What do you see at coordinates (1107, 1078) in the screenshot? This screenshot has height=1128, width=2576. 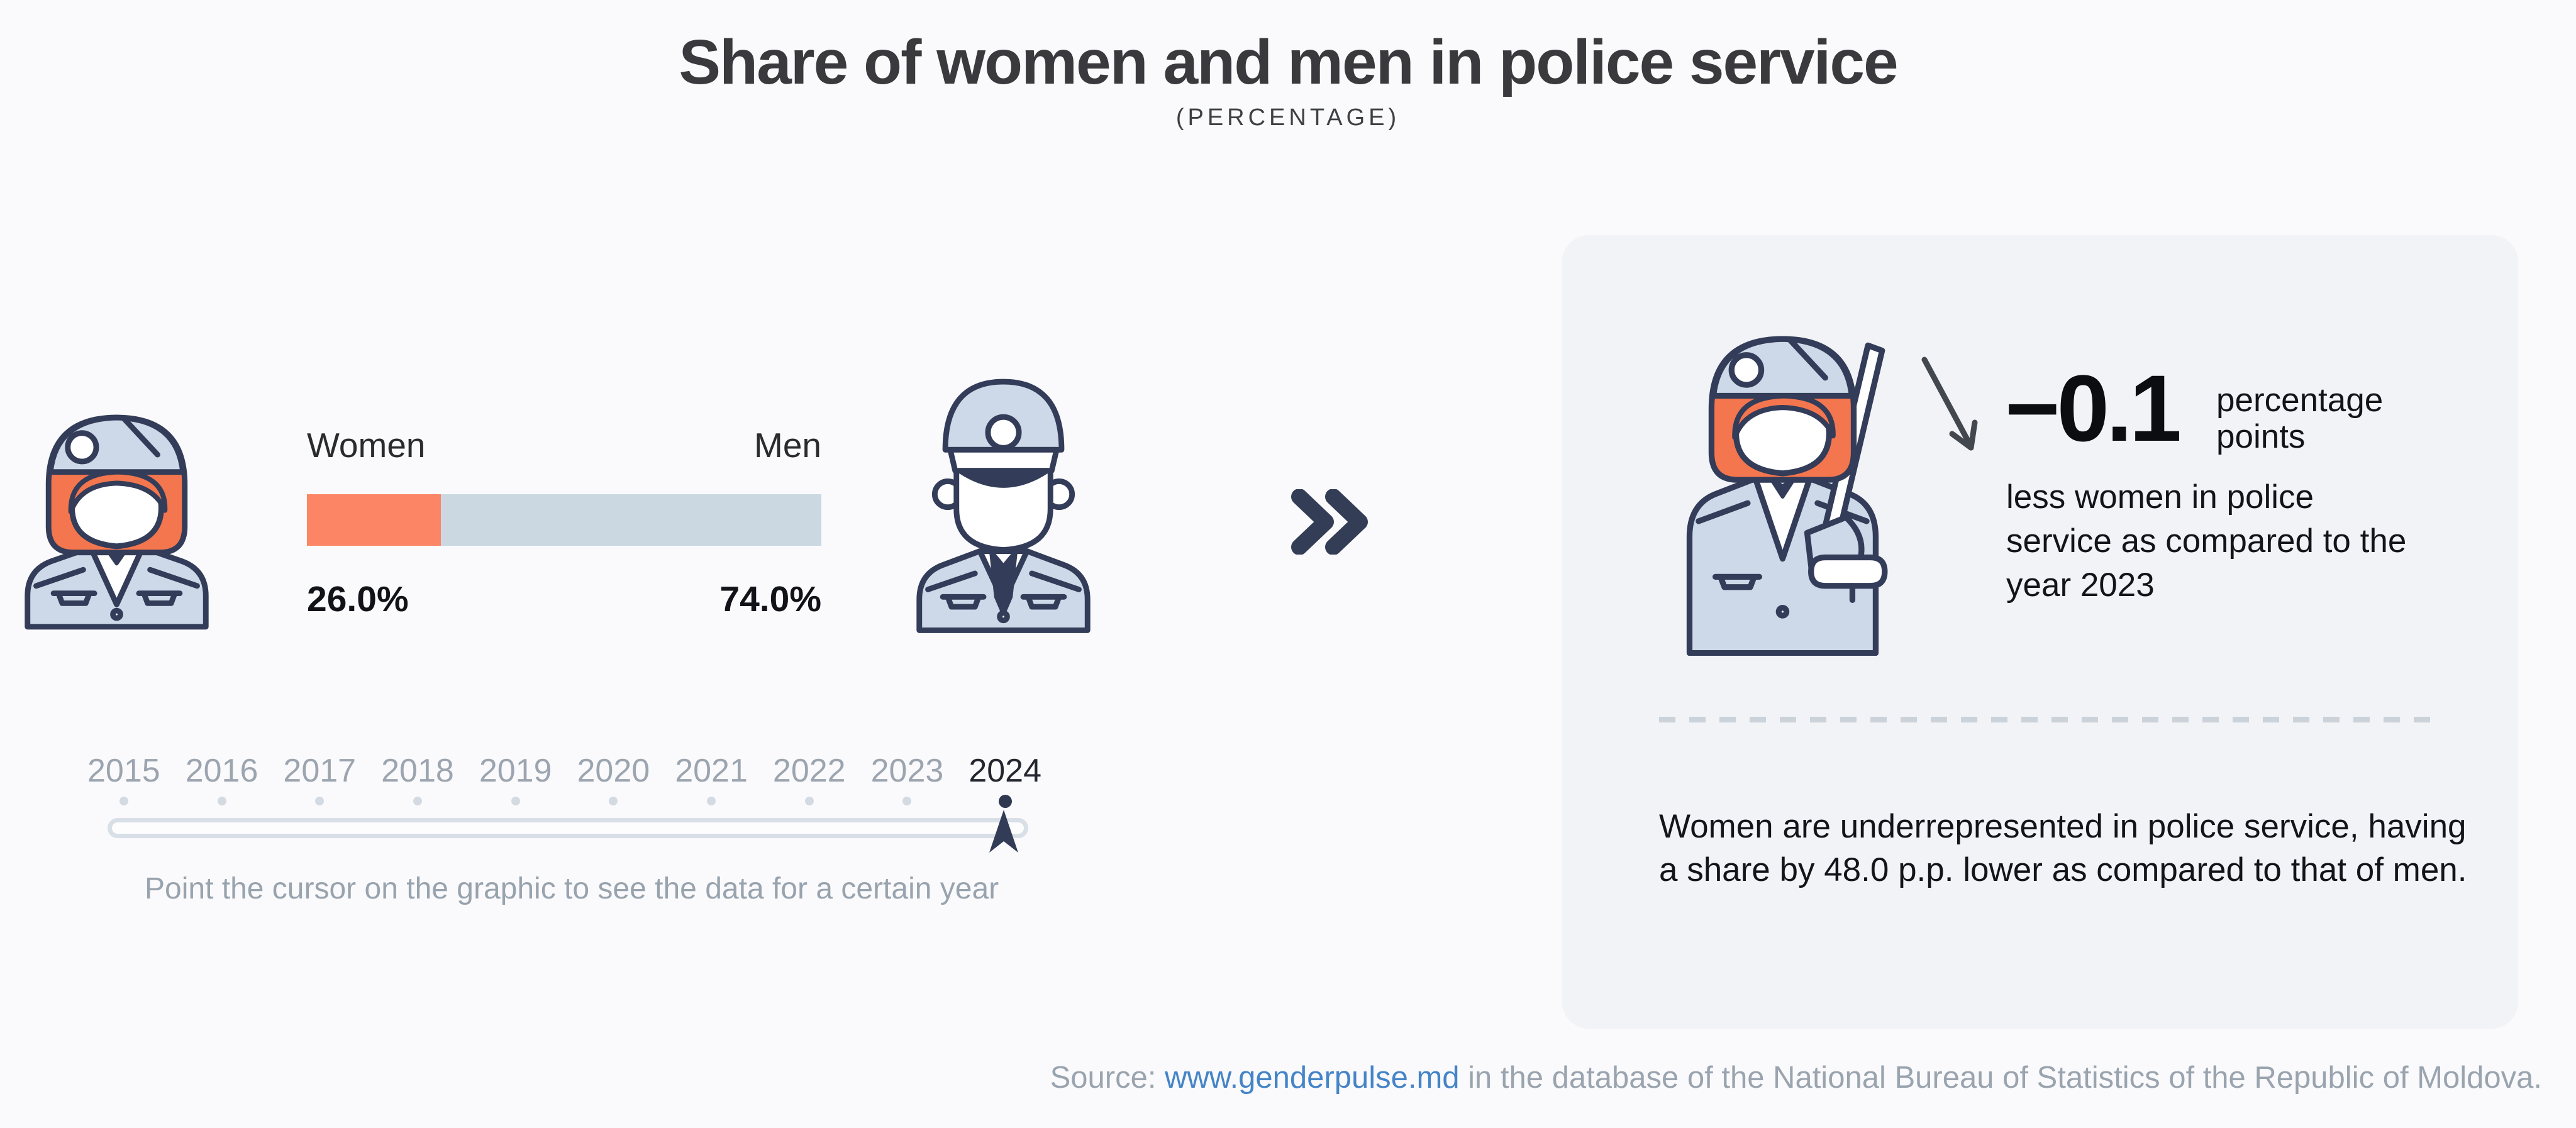 I see `source-prefix: Source:` at bounding box center [1107, 1078].